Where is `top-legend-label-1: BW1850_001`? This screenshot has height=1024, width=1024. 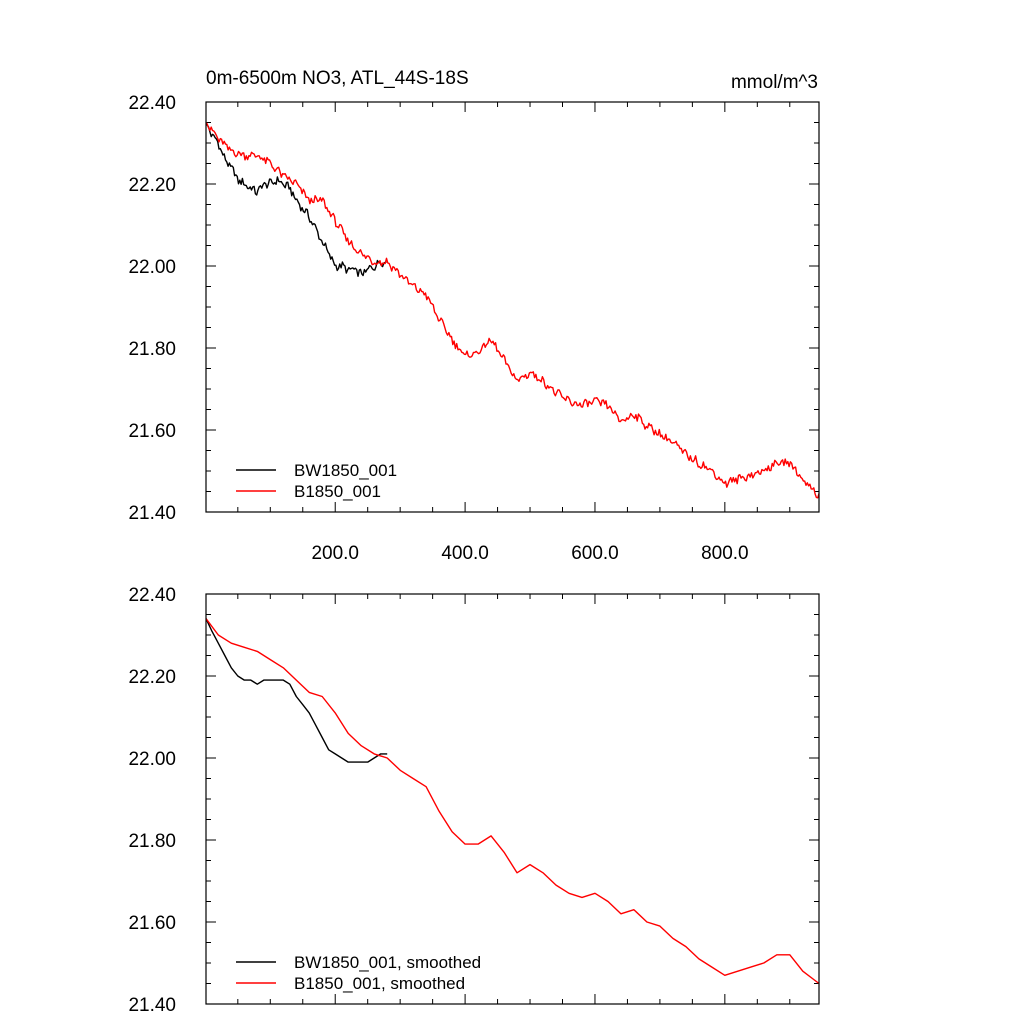 top-legend-label-1: BW1850_001 is located at coordinates (345, 470).